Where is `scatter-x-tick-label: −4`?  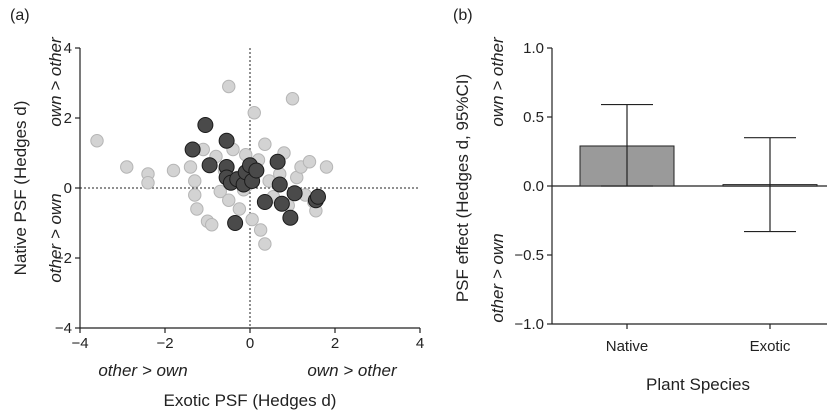
scatter-x-tick-label: −4 is located at coordinates (79, 343).